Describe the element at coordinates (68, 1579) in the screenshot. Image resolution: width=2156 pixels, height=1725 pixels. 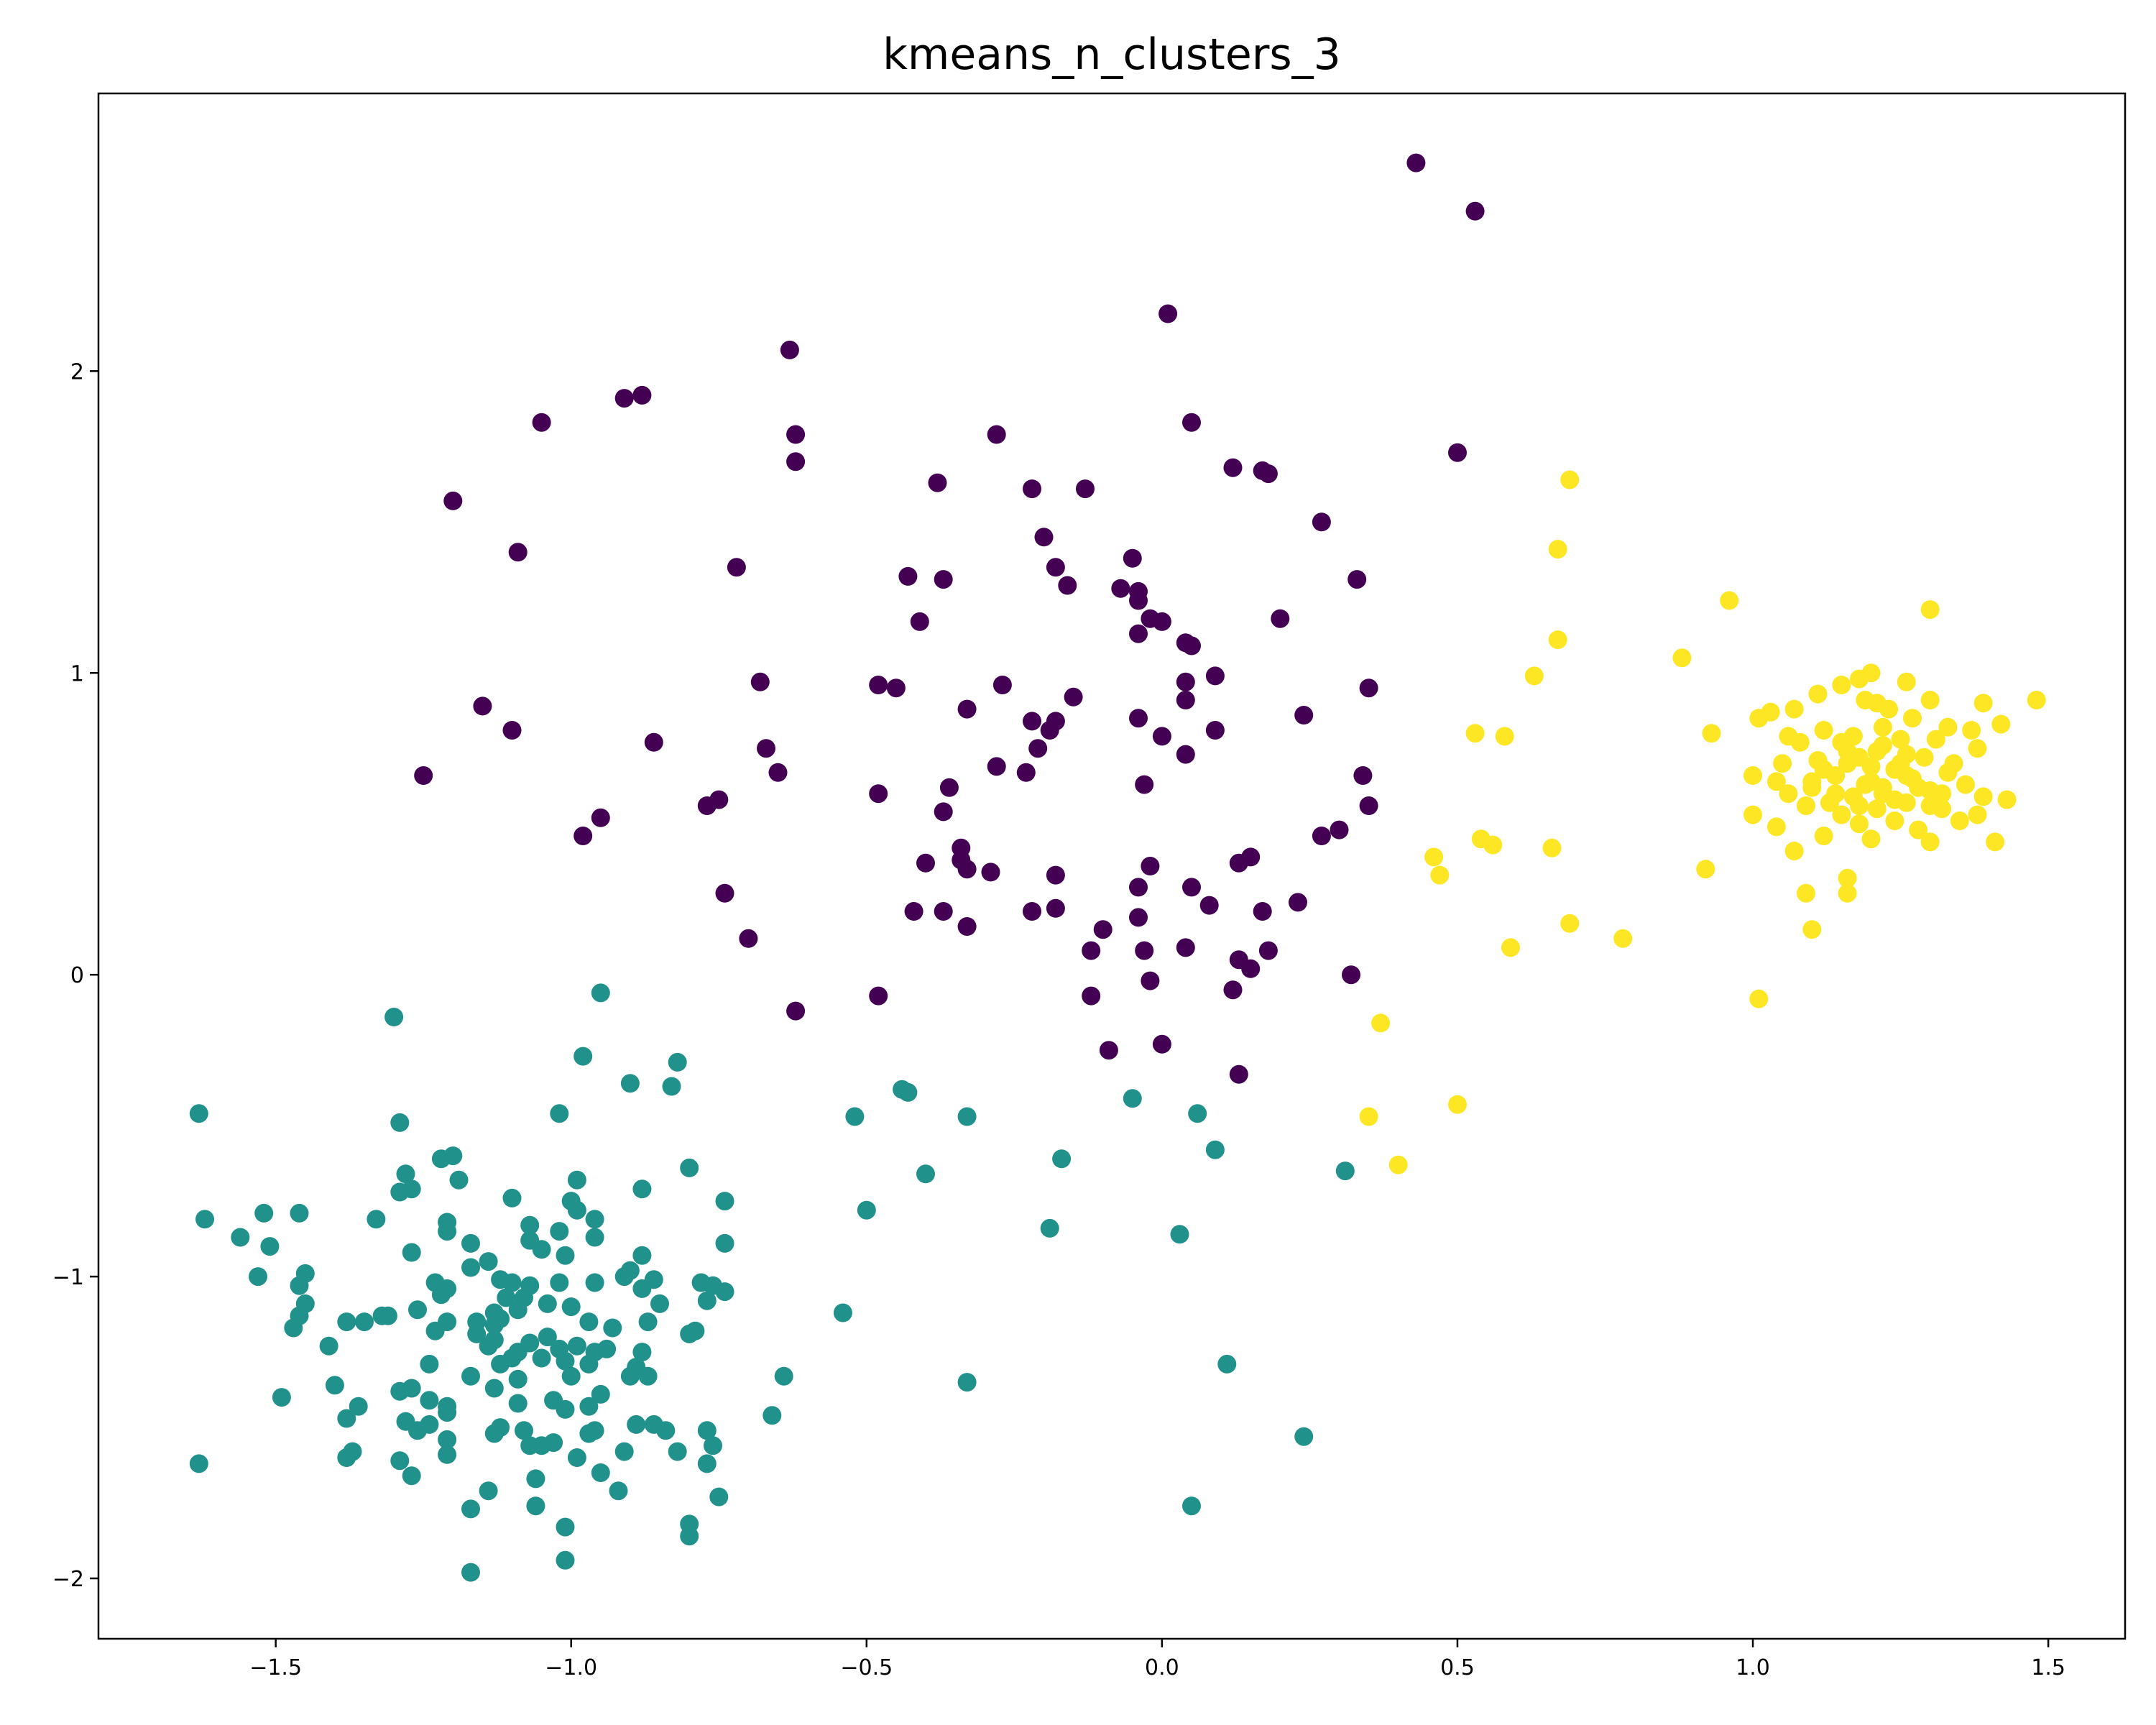
I see `y-tick-label: −2` at that location.